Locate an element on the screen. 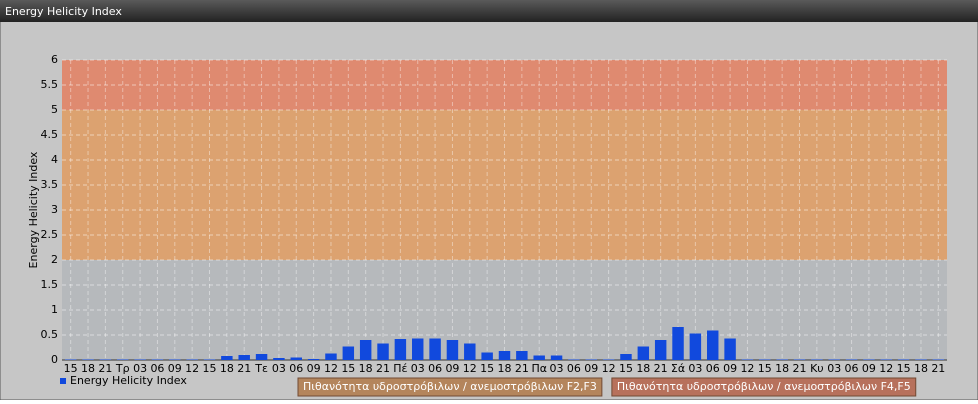  y-tick-label: 2.5 is located at coordinates (50, 234).